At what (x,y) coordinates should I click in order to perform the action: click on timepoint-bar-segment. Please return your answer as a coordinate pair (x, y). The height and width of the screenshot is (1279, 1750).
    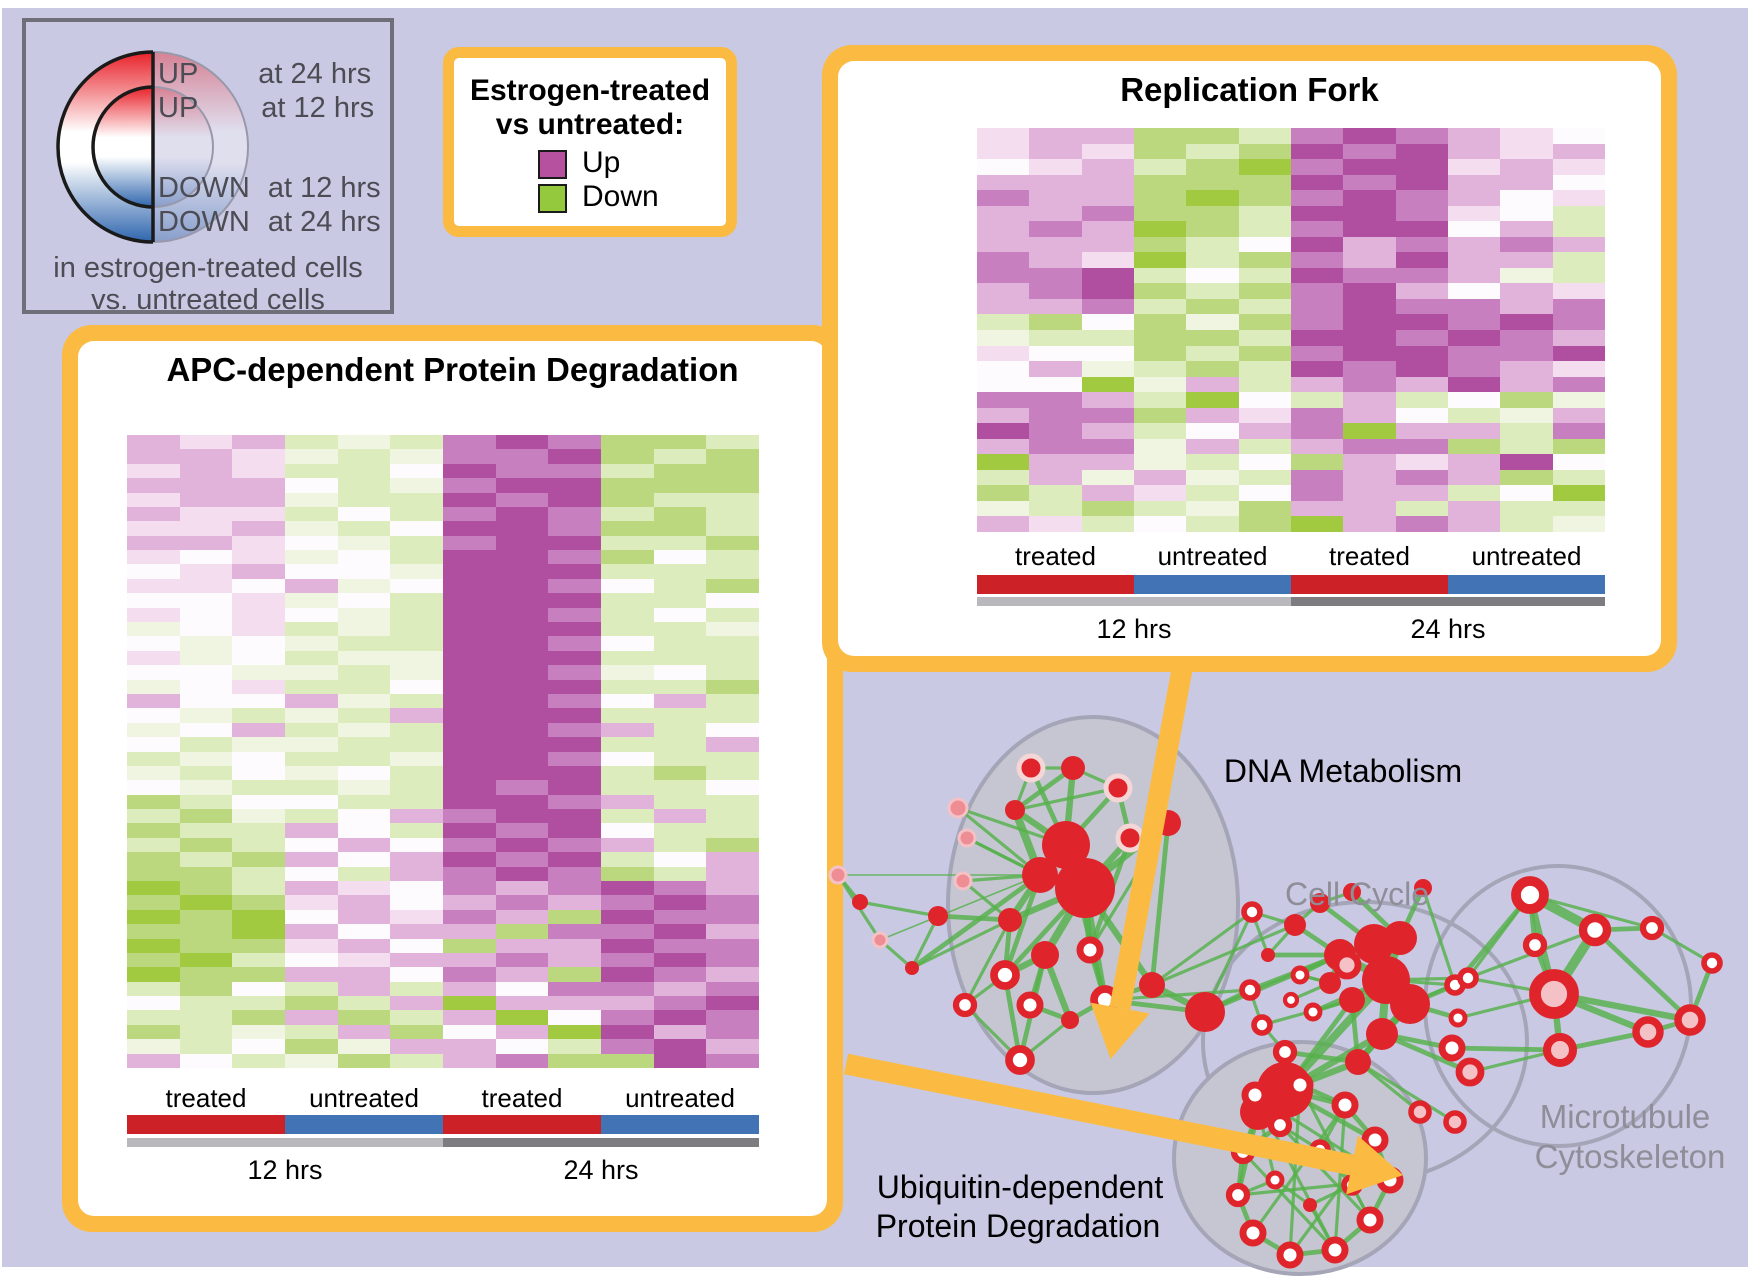
    Looking at the image, I should click on (601, 1142).